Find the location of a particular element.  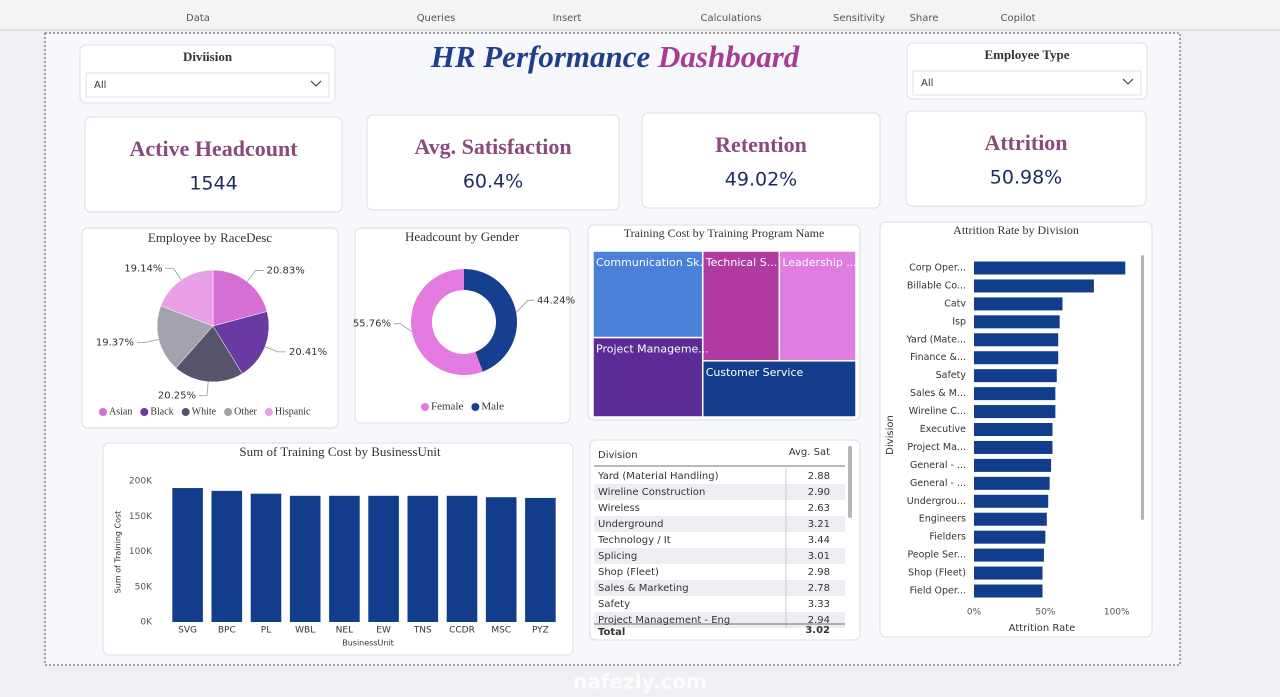

legend-label: White is located at coordinates (204, 411).